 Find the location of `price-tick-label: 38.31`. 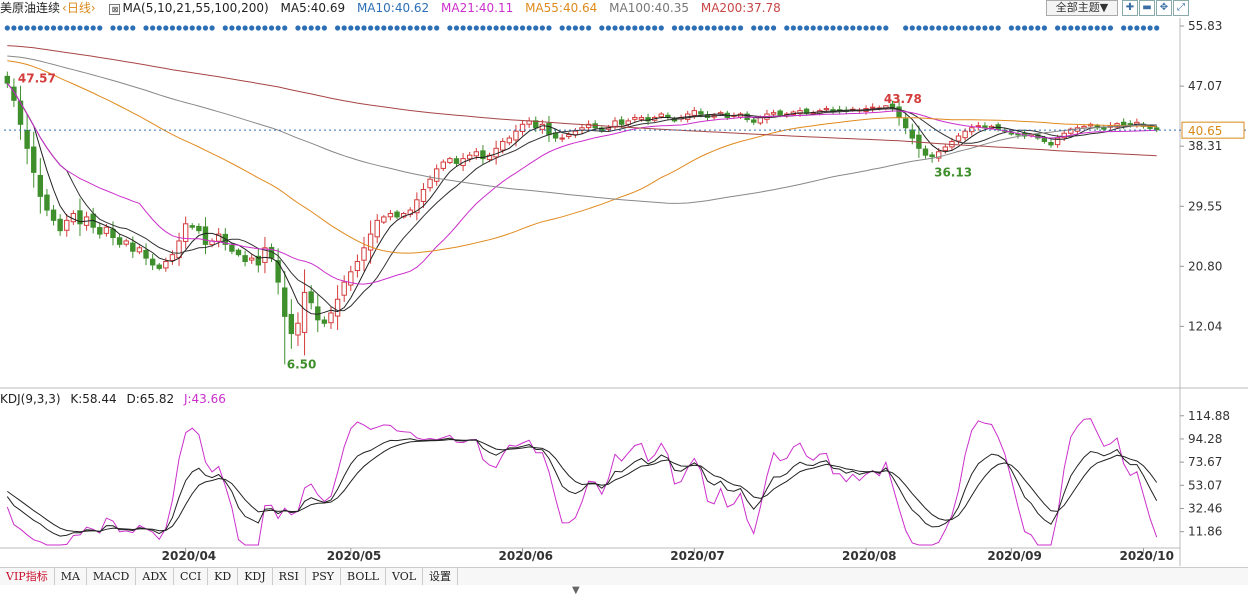

price-tick-label: 38.31 is located at coordinates (1205, 146).